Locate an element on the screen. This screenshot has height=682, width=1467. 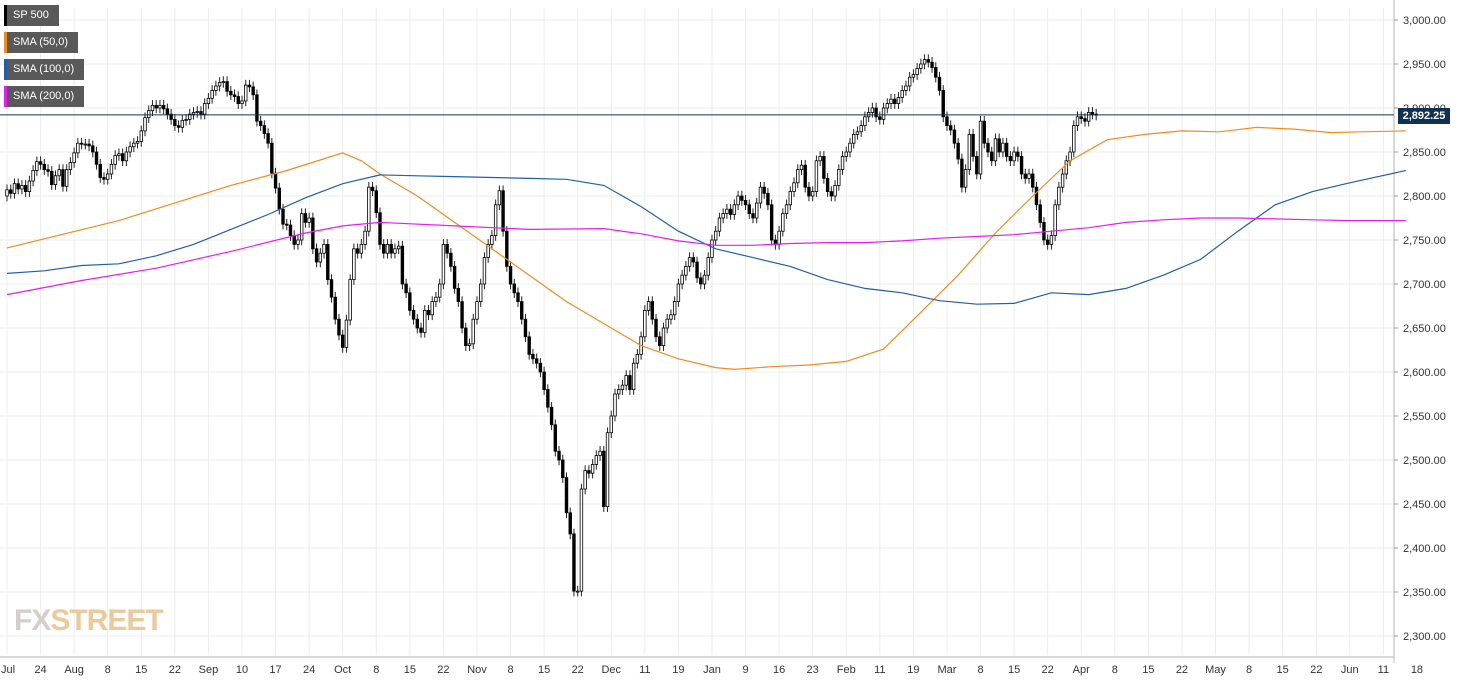
legend-label: SP 500 is located at coordinates (33, 15).